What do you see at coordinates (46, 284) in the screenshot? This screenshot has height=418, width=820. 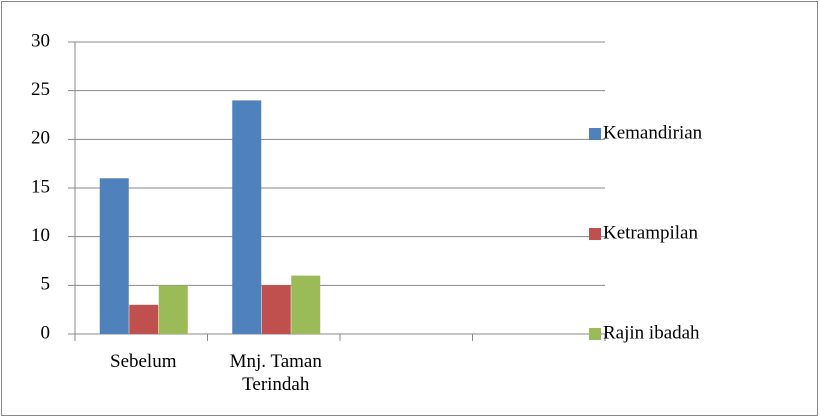 I see `y-tick-label: 5` at bounding box center [46, 284].